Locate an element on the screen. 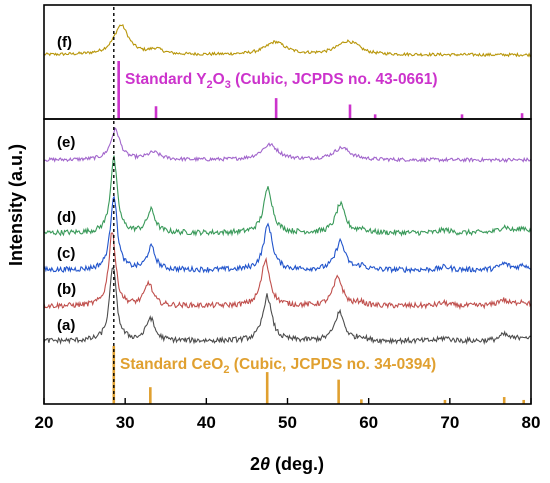  x-axis-title-unit: (deg.) is located at coordinates (297, 464).